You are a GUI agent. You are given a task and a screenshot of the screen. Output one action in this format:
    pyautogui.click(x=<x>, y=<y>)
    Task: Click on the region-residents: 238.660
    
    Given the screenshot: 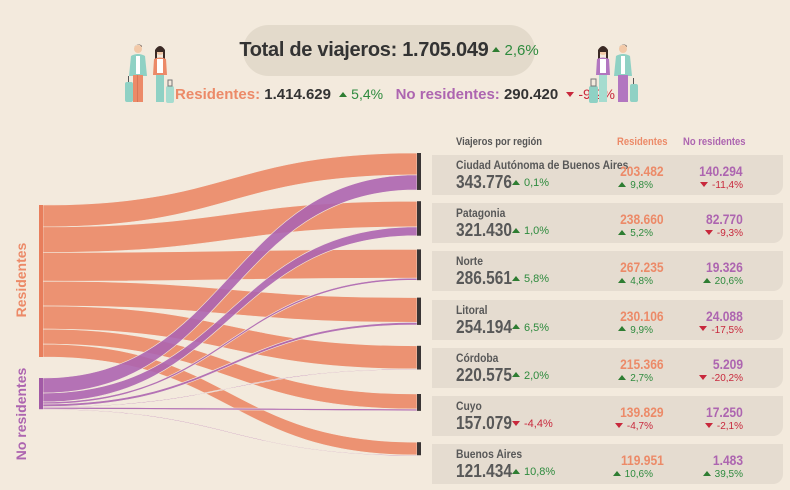 What is the action you would take?
    pyautogui.click(x=642, y=219)
    